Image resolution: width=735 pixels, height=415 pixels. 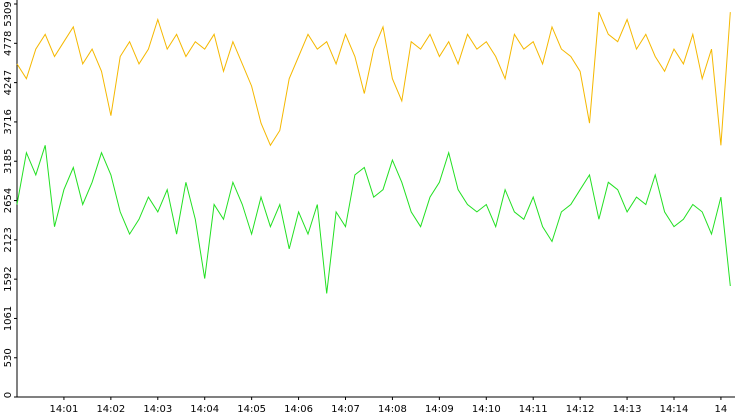 What do you see at coordinates (204, 409) in the screenshot?
I see `x-tick-label: 14:04` at bounding box center [204, 409].